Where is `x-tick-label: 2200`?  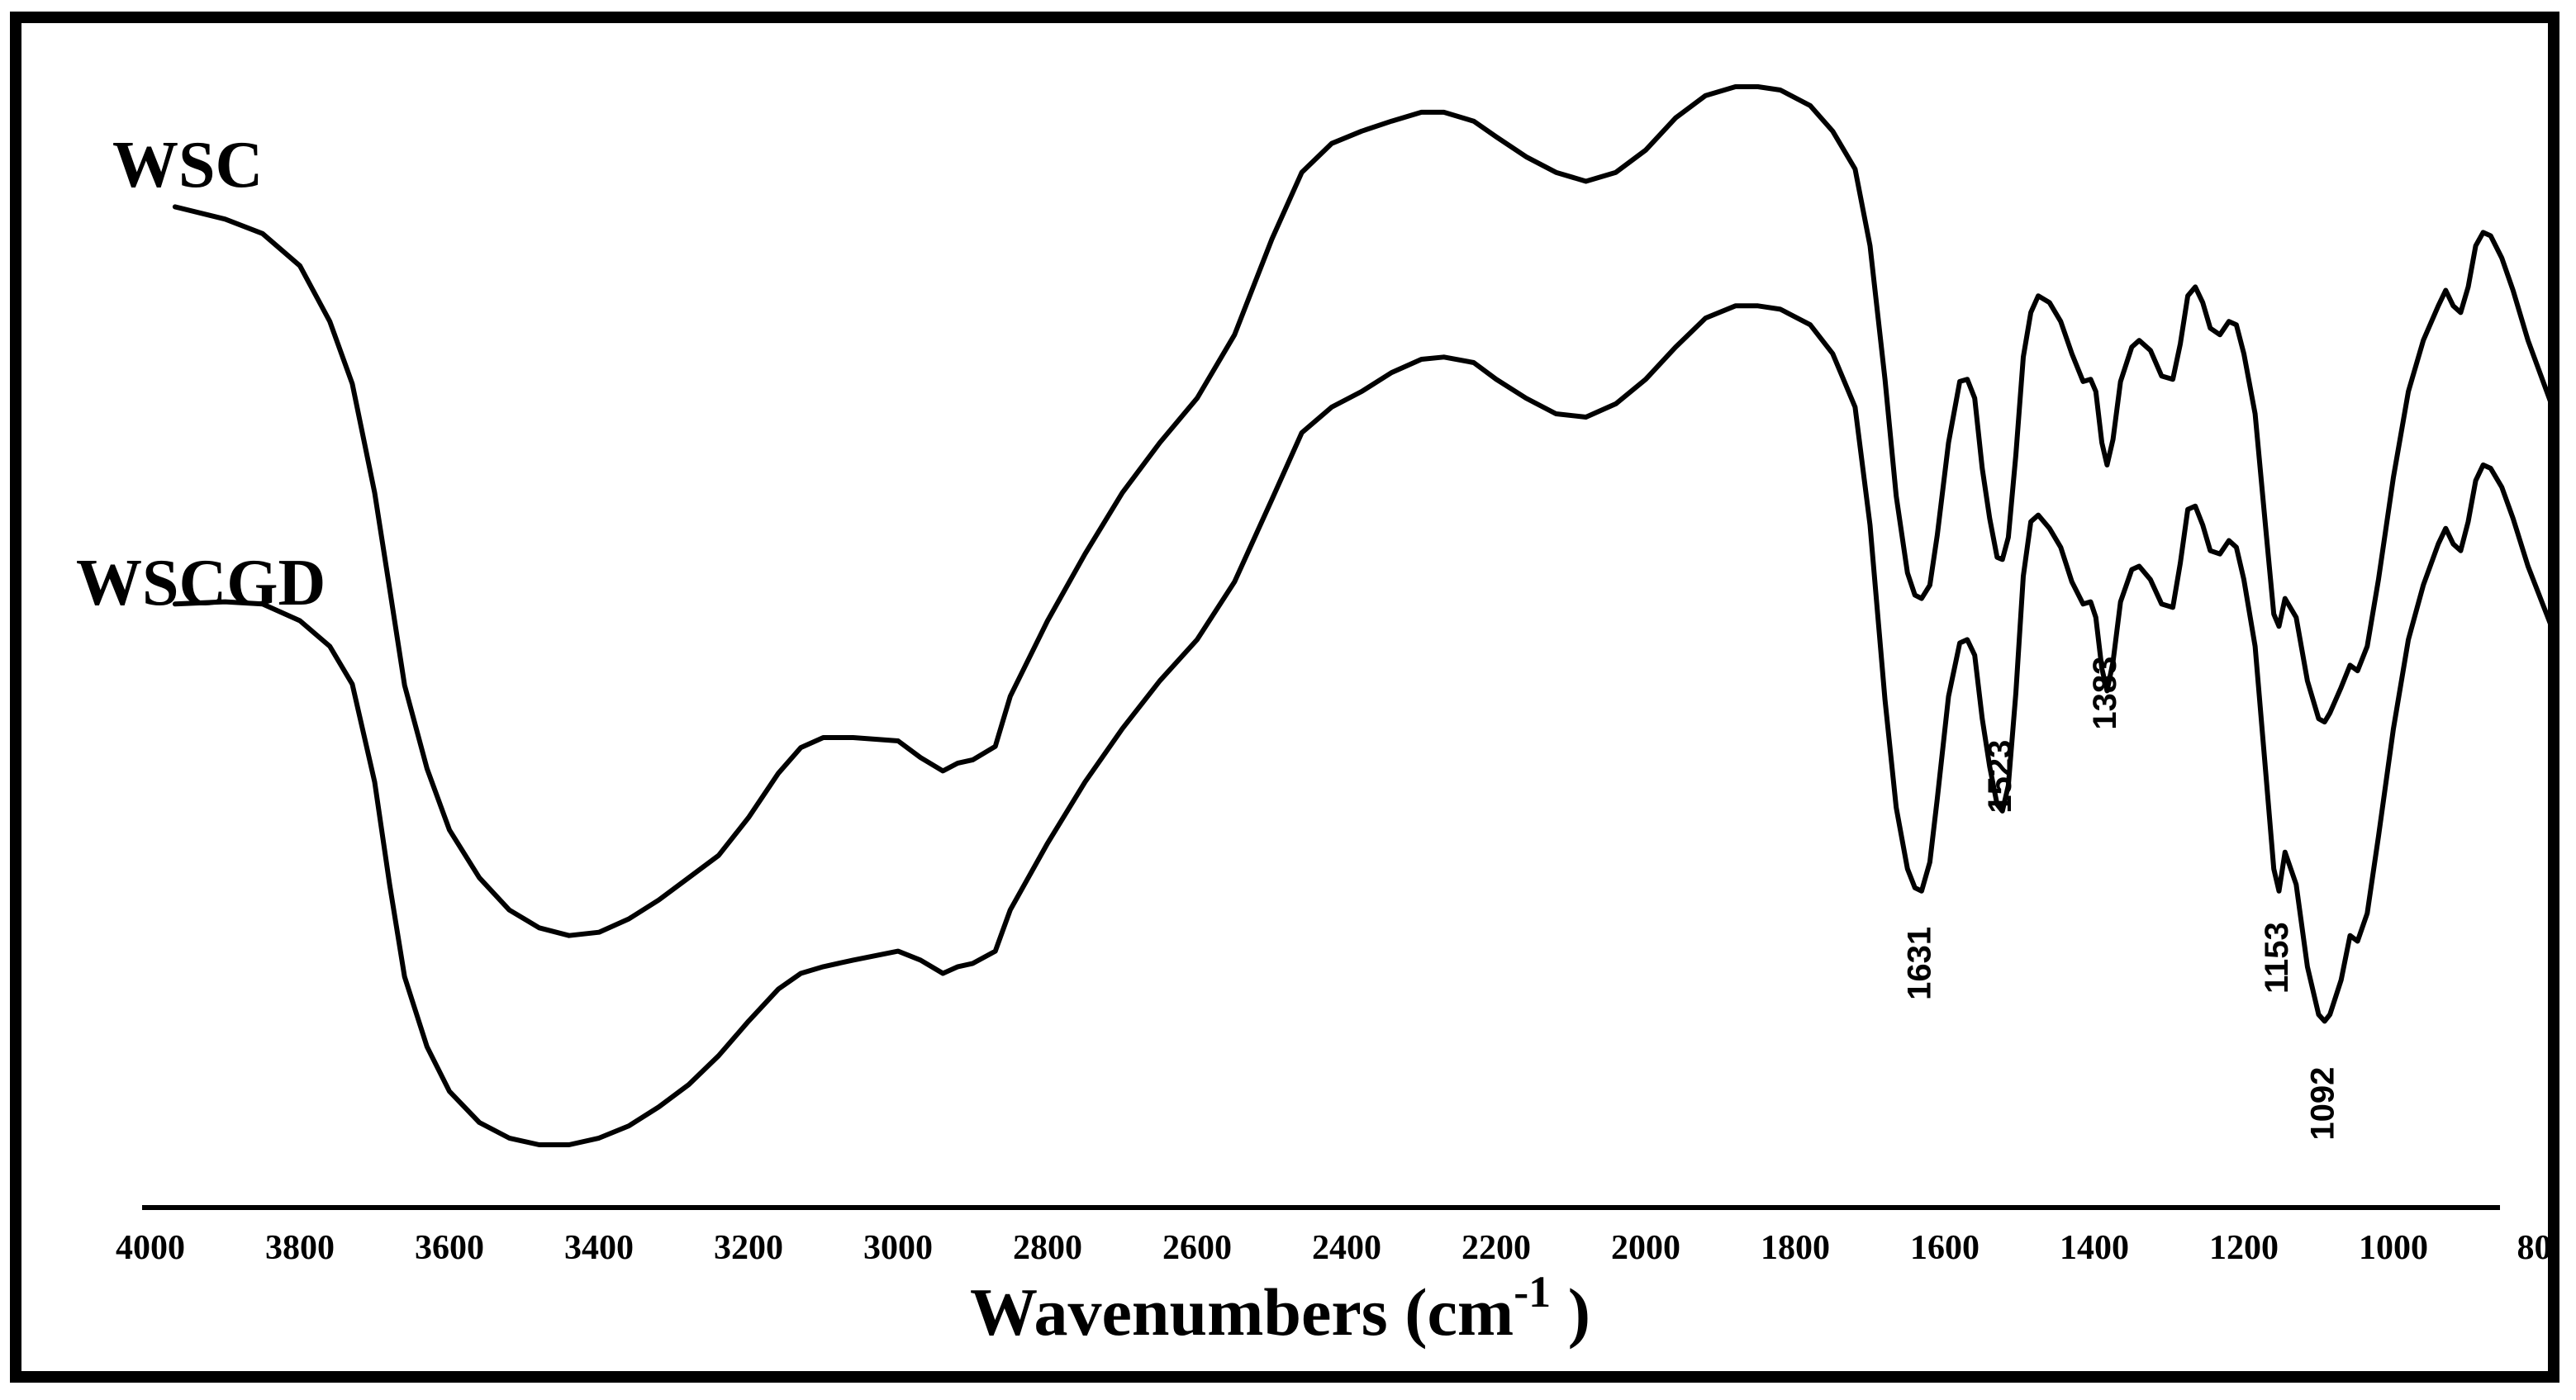
x-tick-label: 2200 is located at coordinates (1496, 1248).